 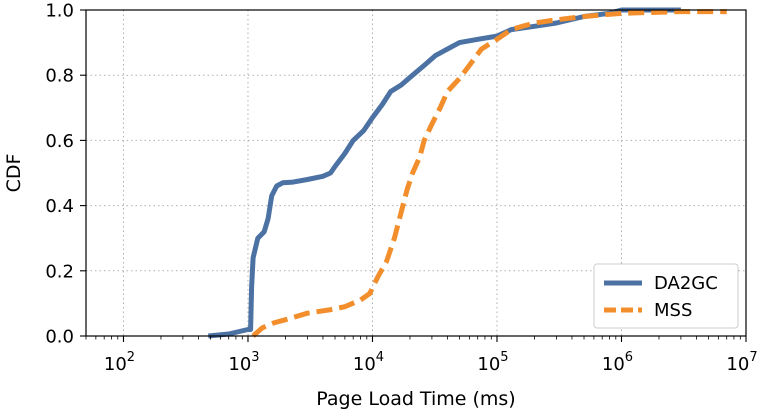 I want to click on y-tick-label: 1.0, so click(x=59, y=11).